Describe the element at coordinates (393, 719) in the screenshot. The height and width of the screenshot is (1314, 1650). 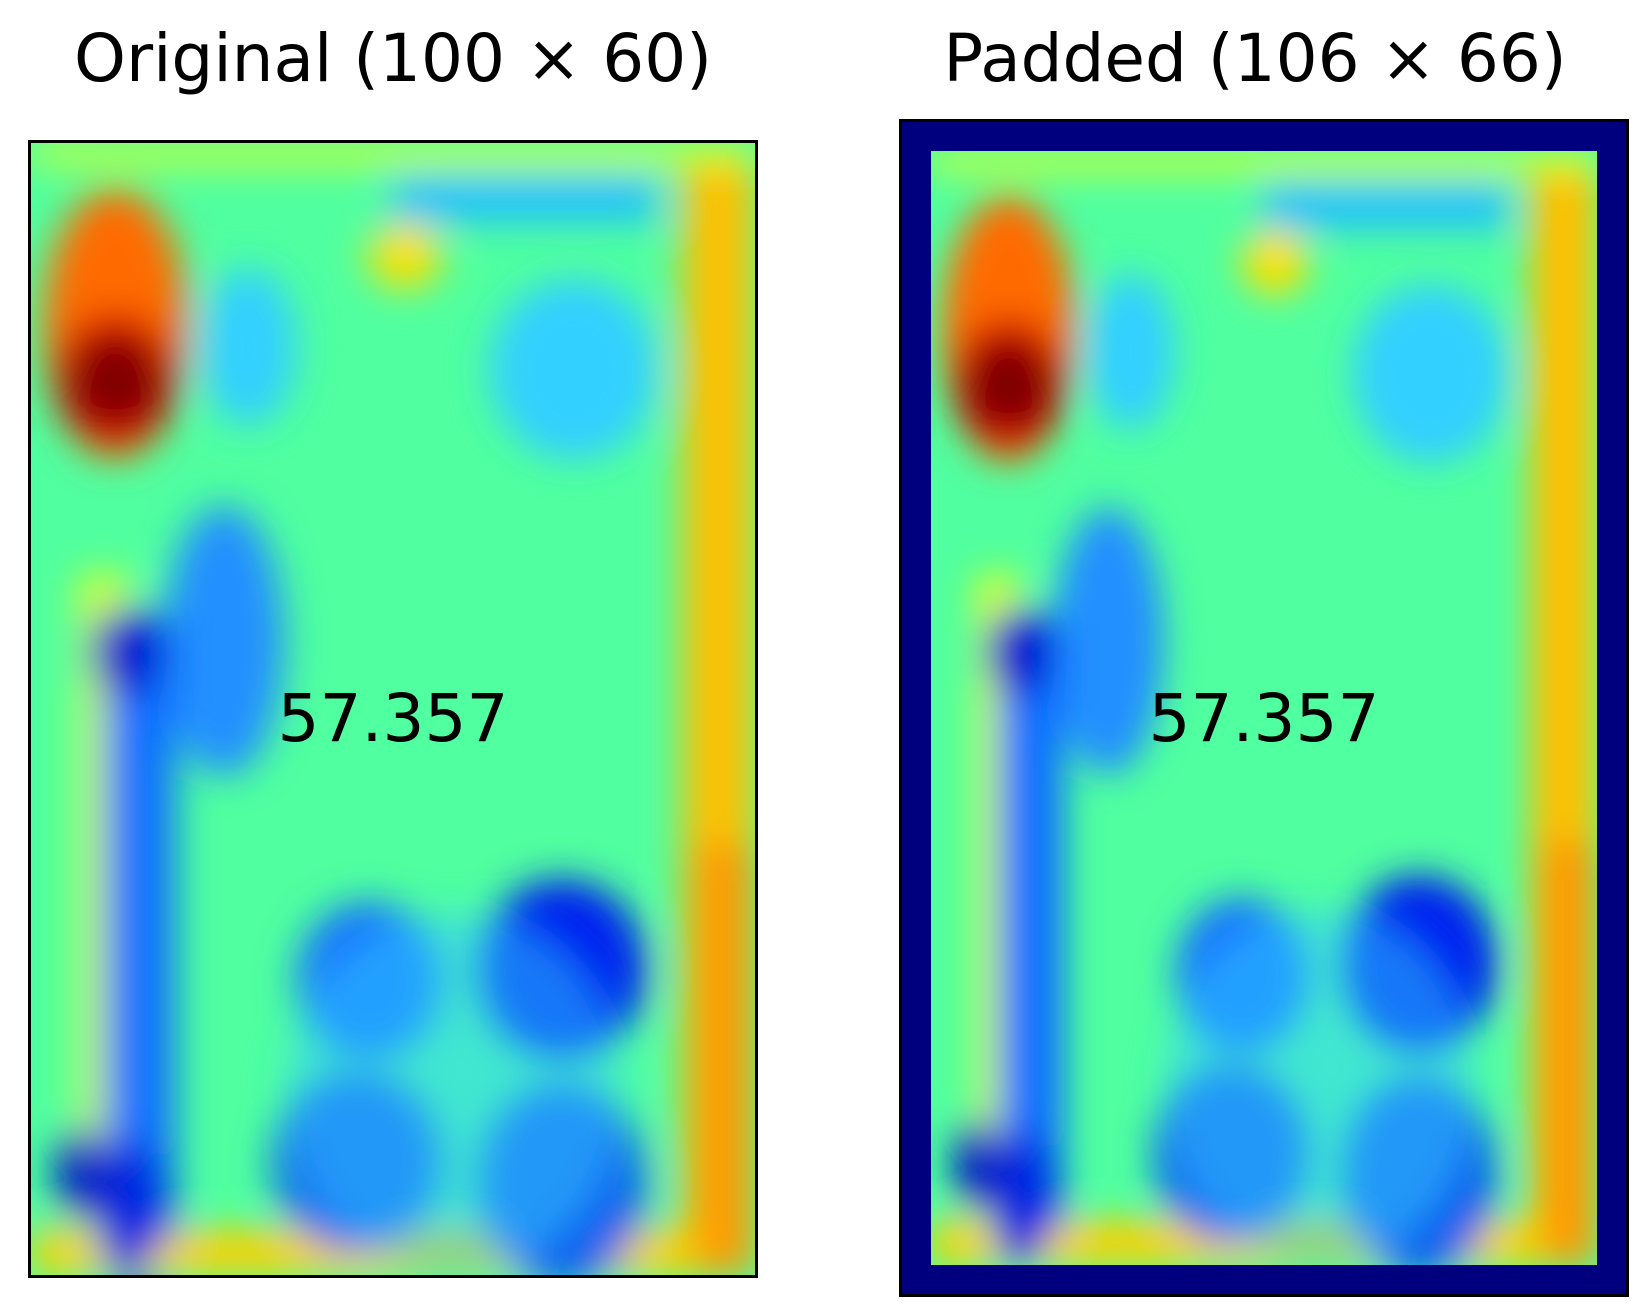
I see `original-value-label: 57.357` at that location.